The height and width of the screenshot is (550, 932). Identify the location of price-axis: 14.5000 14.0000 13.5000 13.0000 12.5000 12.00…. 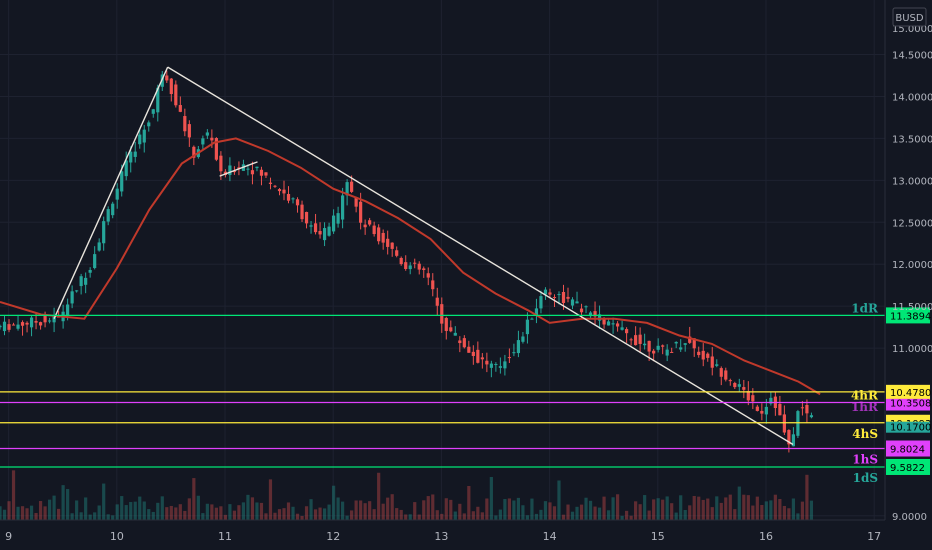
(908, 261).